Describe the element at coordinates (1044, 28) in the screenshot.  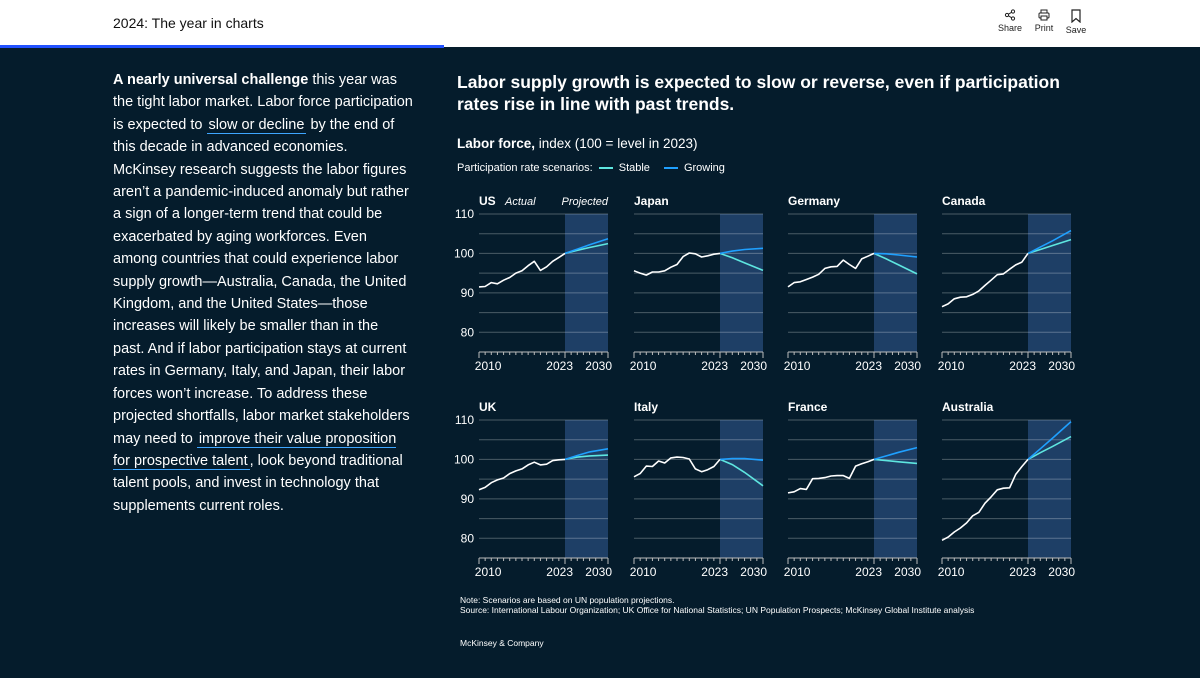
I see `print-label: Print` at that location.